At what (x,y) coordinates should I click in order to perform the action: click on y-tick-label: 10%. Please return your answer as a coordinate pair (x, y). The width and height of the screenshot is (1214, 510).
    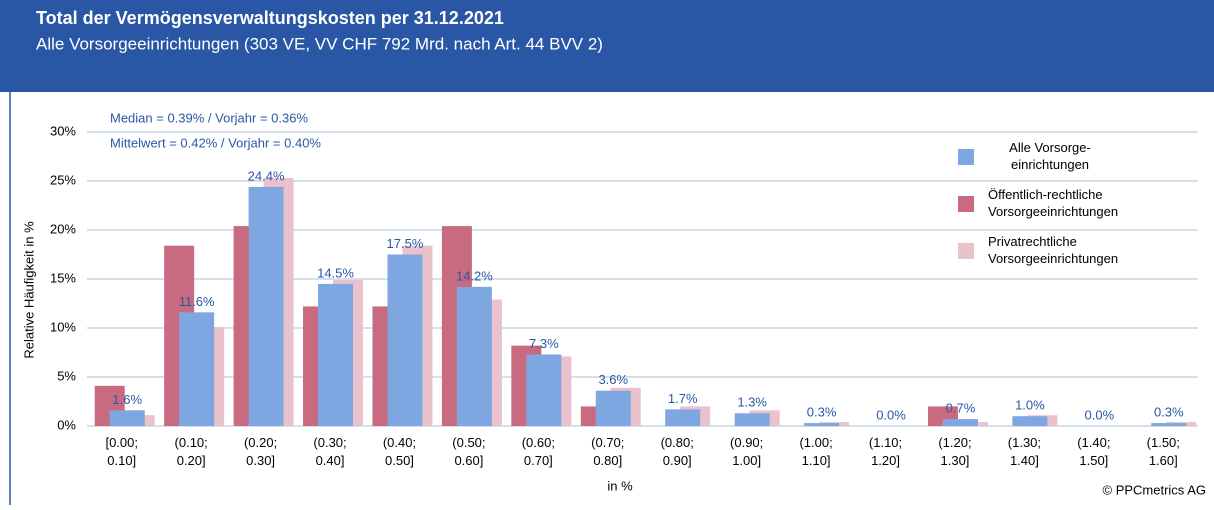
    Looking at the image, I should click on (63, 326).